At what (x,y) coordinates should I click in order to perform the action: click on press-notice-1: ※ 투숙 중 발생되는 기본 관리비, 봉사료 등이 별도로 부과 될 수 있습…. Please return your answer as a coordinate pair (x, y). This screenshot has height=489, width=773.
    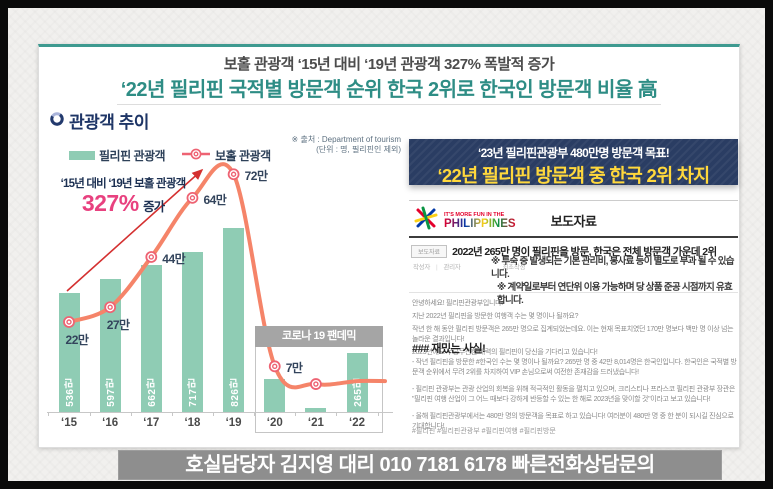
    Looking at the image, I should click on (612, 268).